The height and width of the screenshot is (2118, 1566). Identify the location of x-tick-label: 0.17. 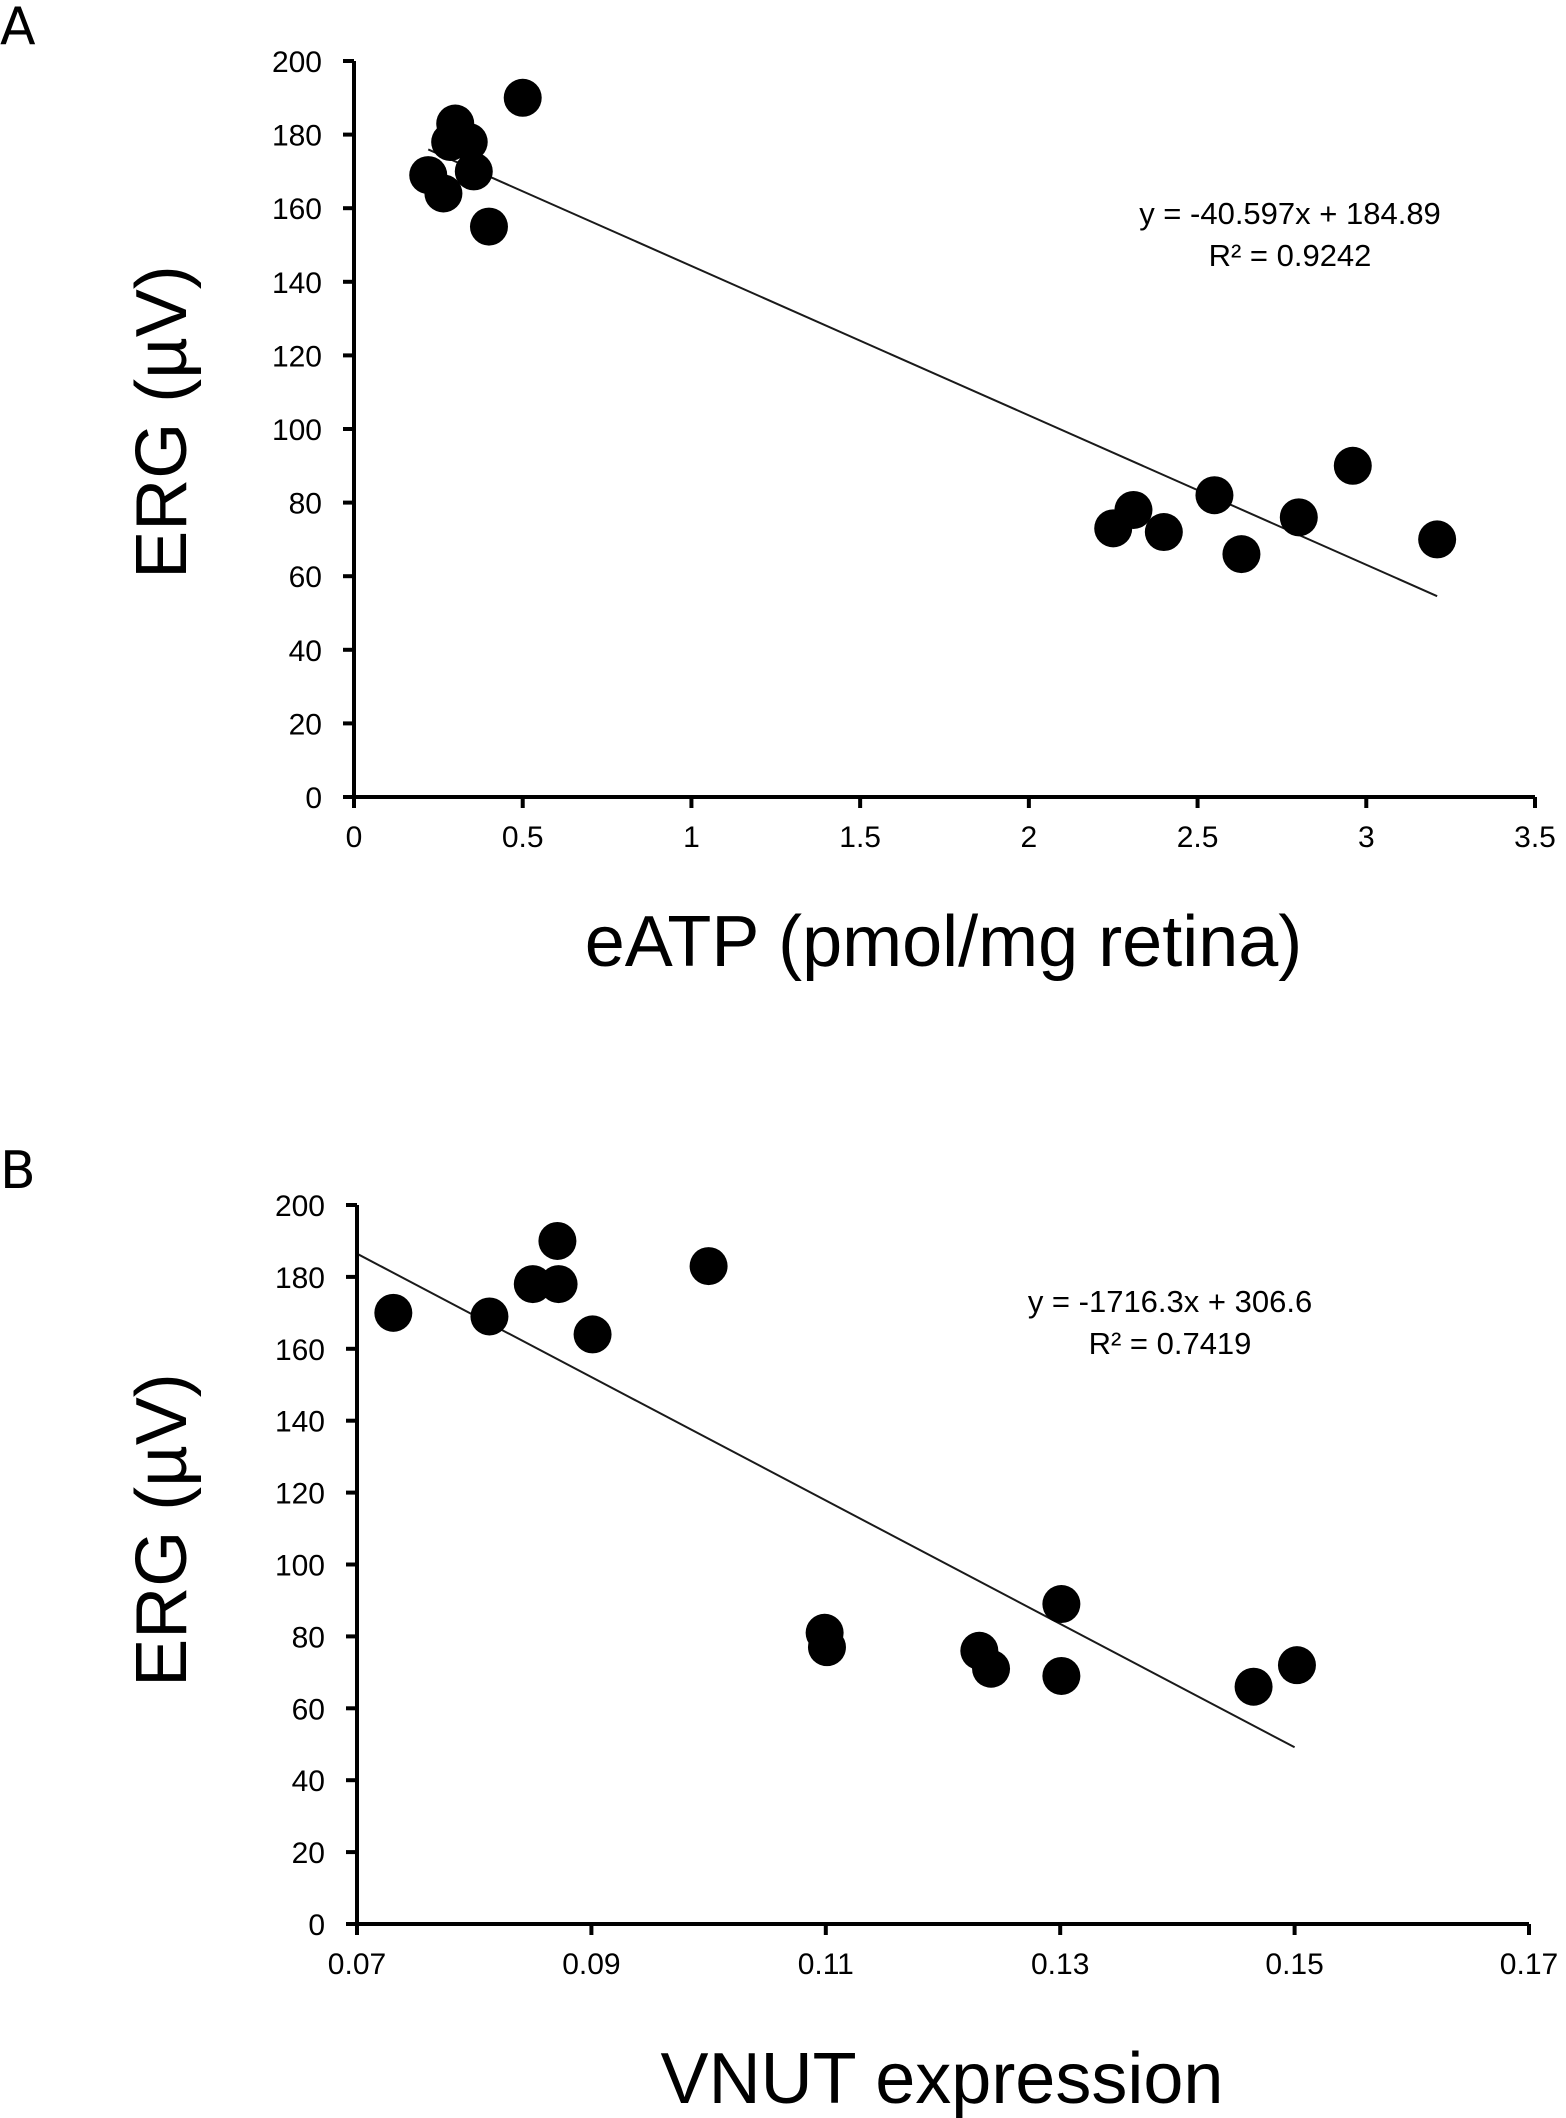
(1529, 1964).